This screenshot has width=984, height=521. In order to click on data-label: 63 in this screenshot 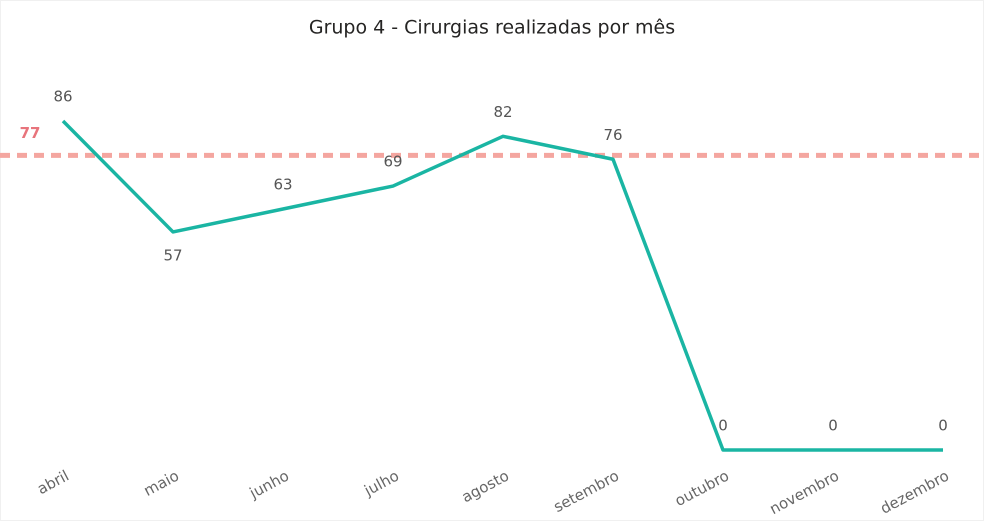, I will do `click(282, 184)`.